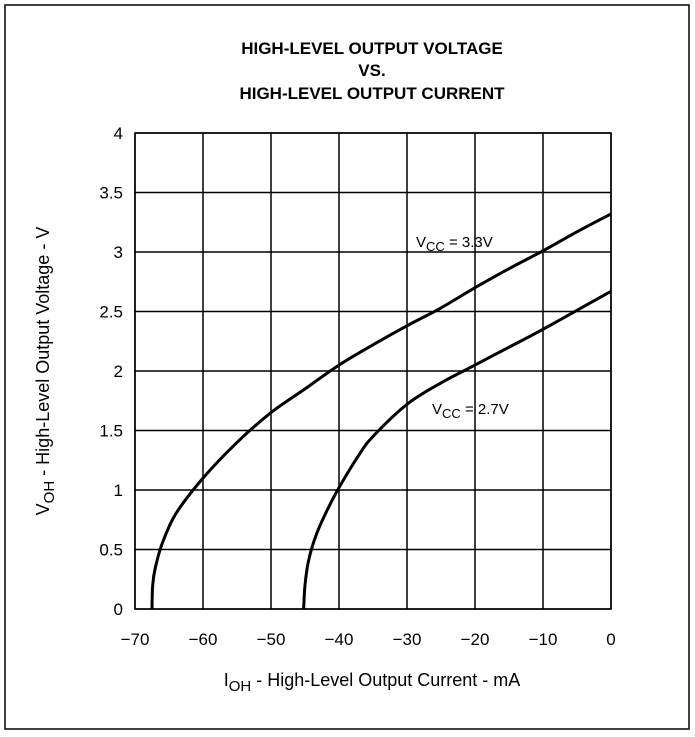 The height and width of the screenshot is (737, 695). I want to click on x-tick-labels: −70 −60 −50 −40 −30 −20 −10 0, so click(368, 639).